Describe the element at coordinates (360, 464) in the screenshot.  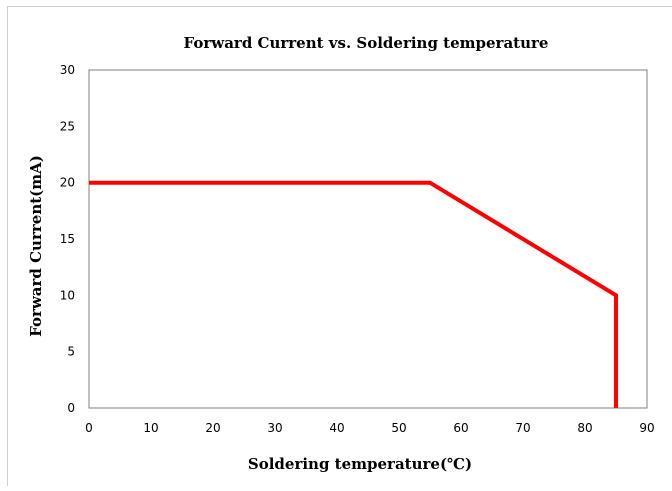
I see `x-axis-label: Soldering temperature(℃)` at that location.